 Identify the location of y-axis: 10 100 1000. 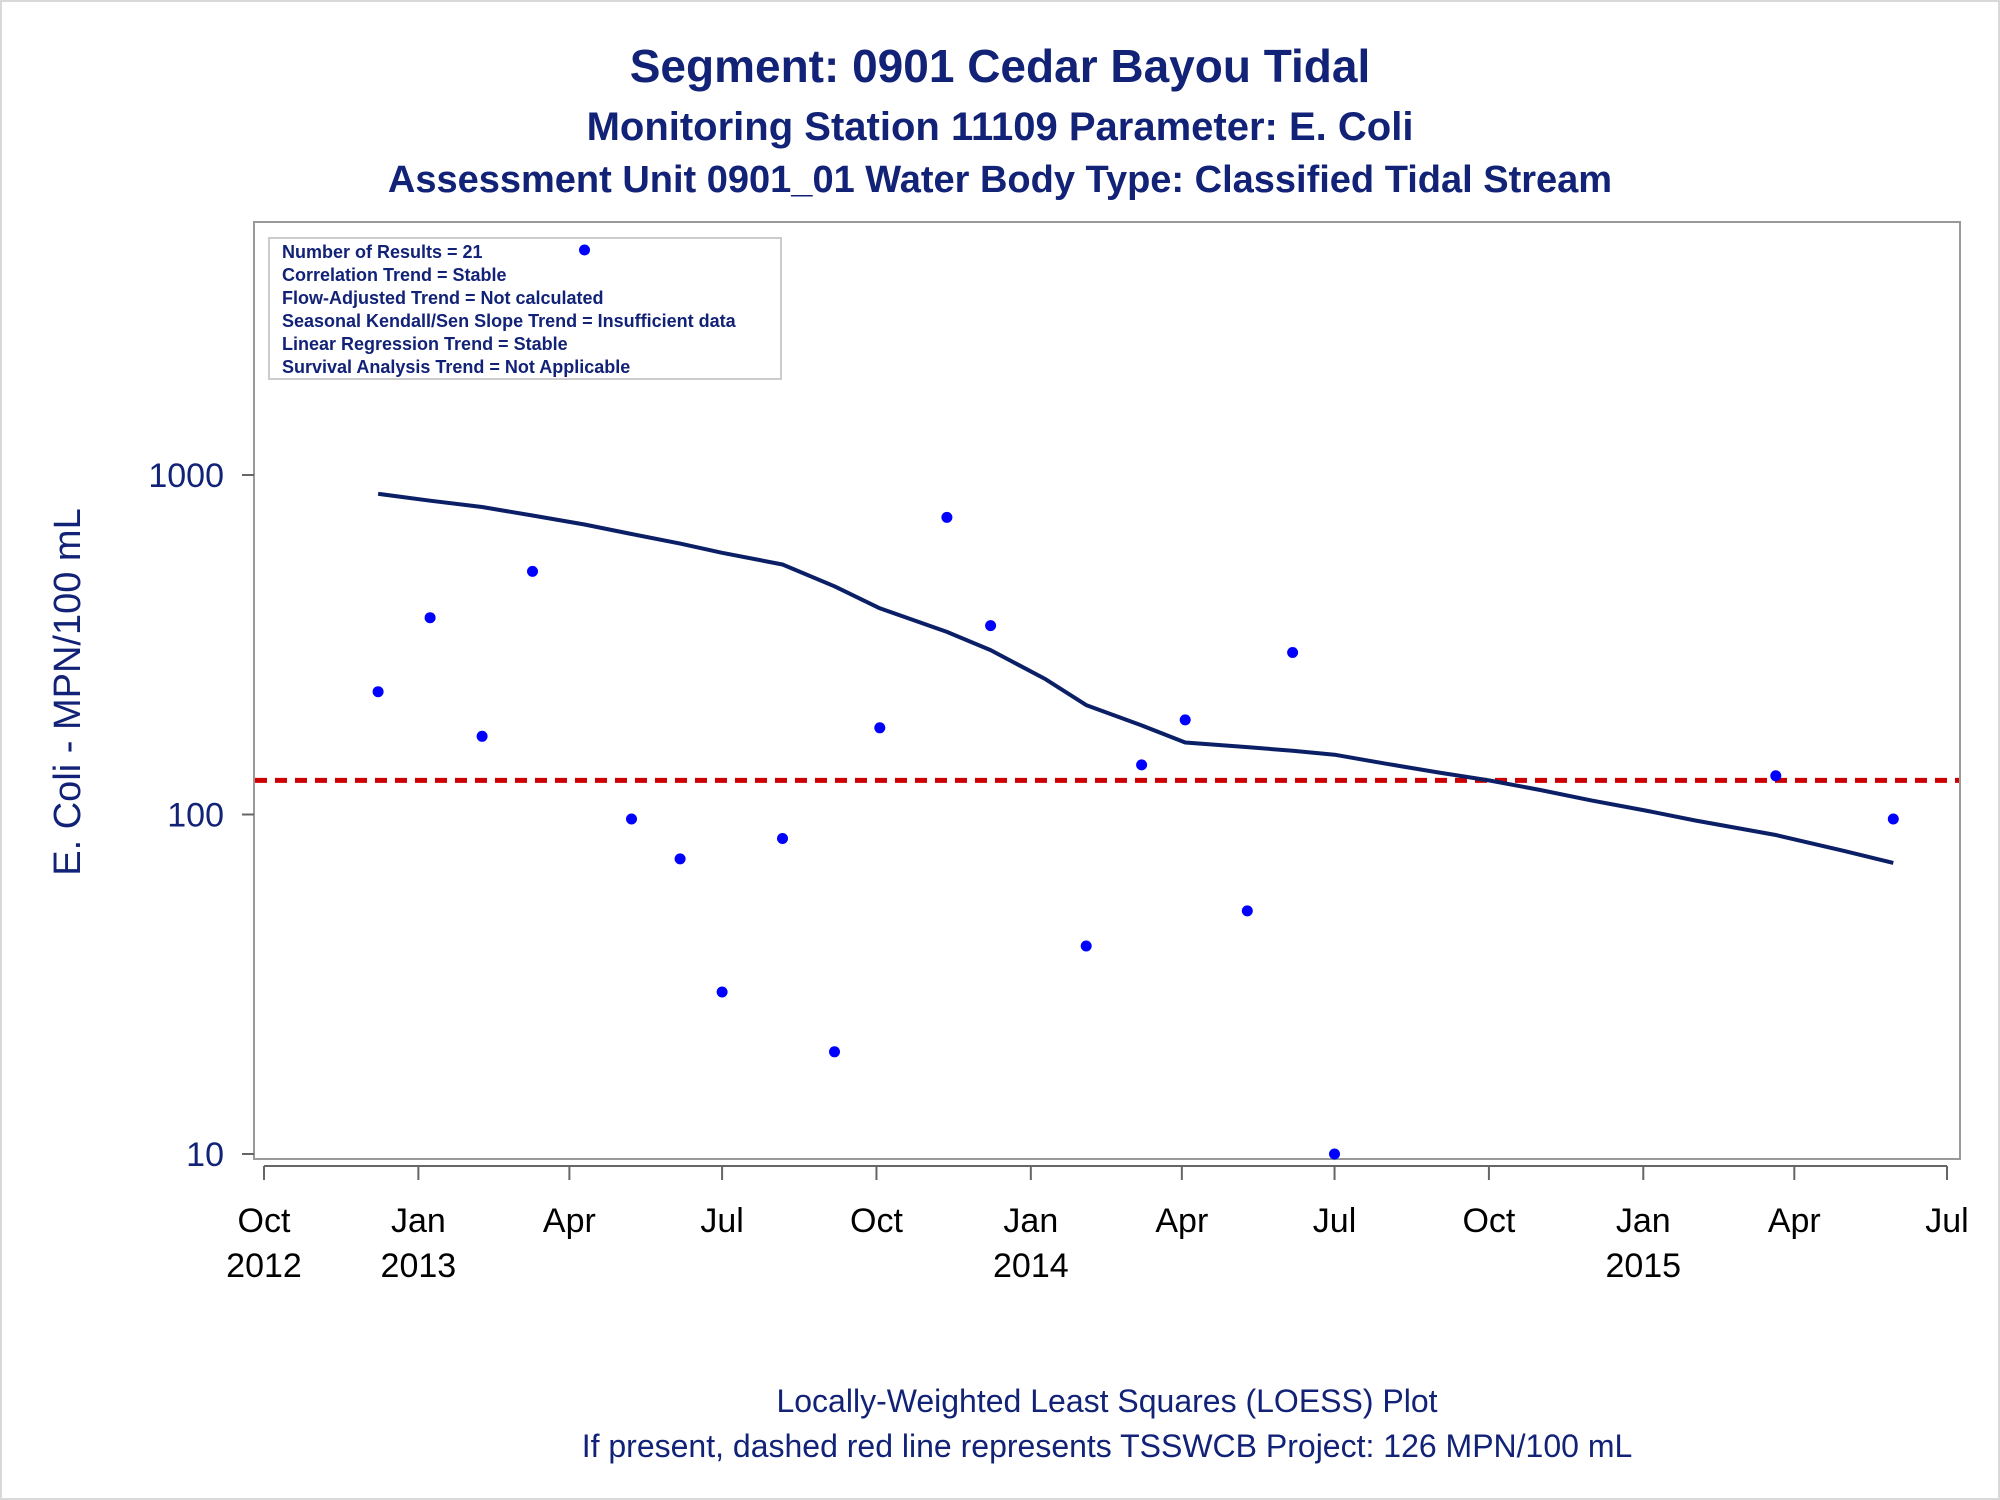
(201, 815).